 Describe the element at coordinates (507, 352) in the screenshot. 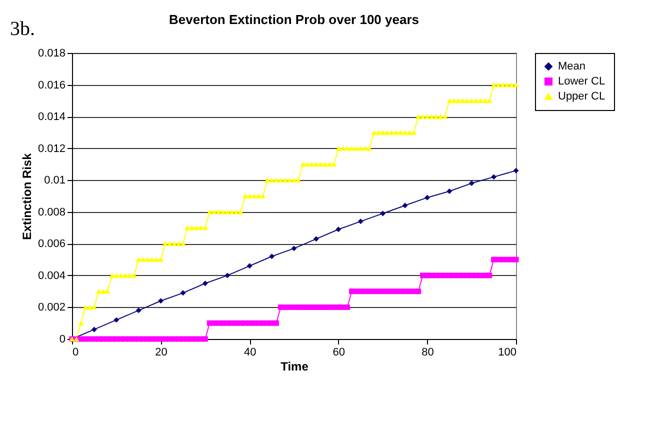

I see `x-tick-label: 100` at that location.